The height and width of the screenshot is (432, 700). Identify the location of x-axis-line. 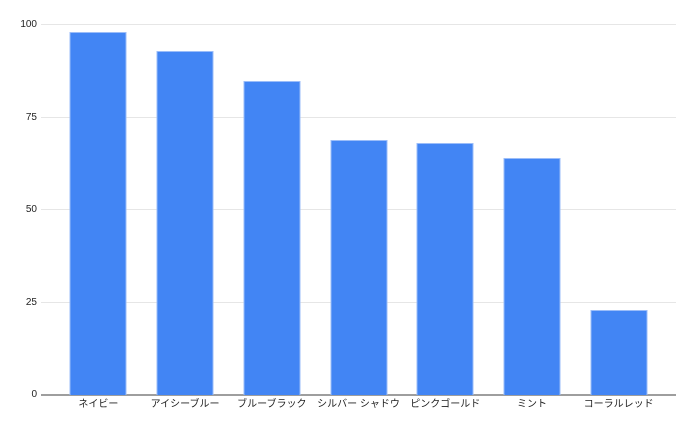
(358, 395).